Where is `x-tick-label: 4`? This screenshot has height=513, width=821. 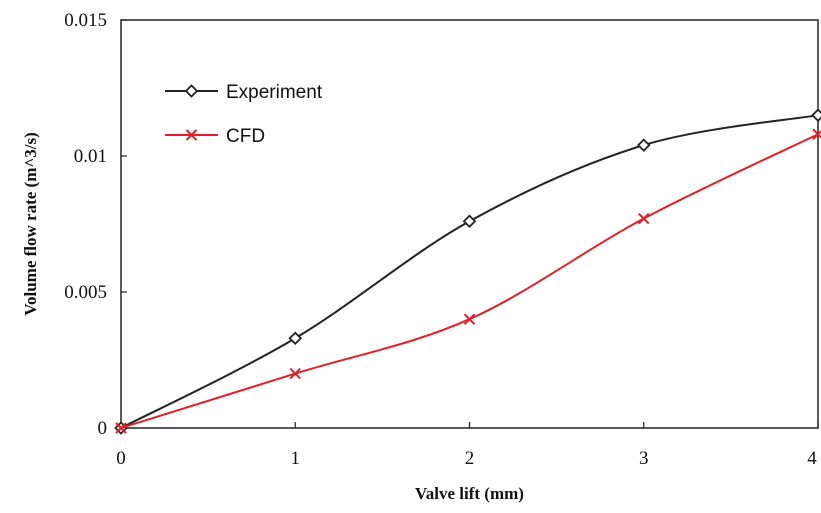
x-tick-label: 4 is located at coordinates (812, 458).